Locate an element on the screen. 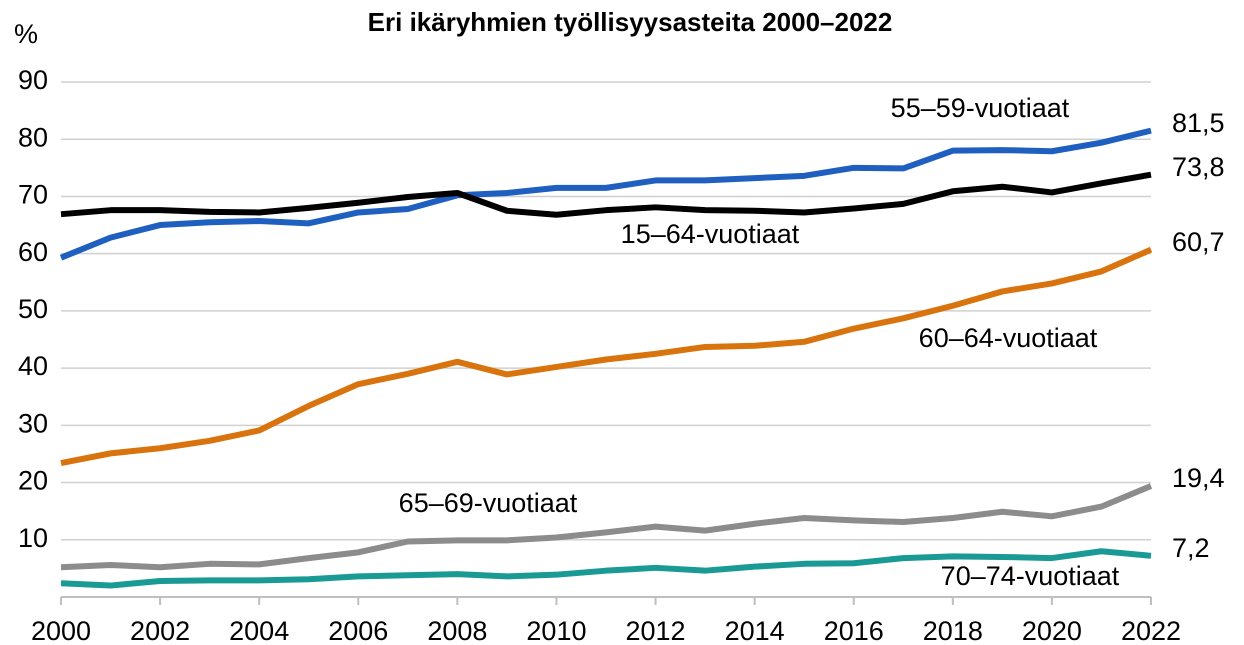 This screenshot has width=1244, height=645. series-label: 70–74-vuotiaat is located at coordinates (1030, 576).